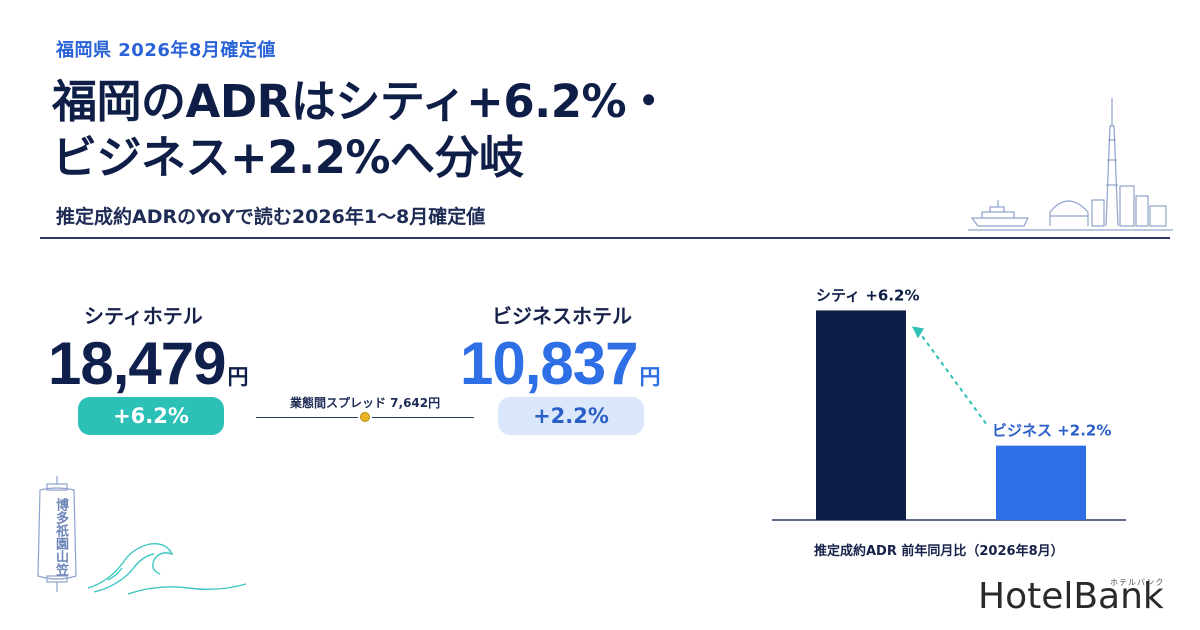 The image size is (1200, 630). I want to click on lantern-illustration, so click(57, 534).